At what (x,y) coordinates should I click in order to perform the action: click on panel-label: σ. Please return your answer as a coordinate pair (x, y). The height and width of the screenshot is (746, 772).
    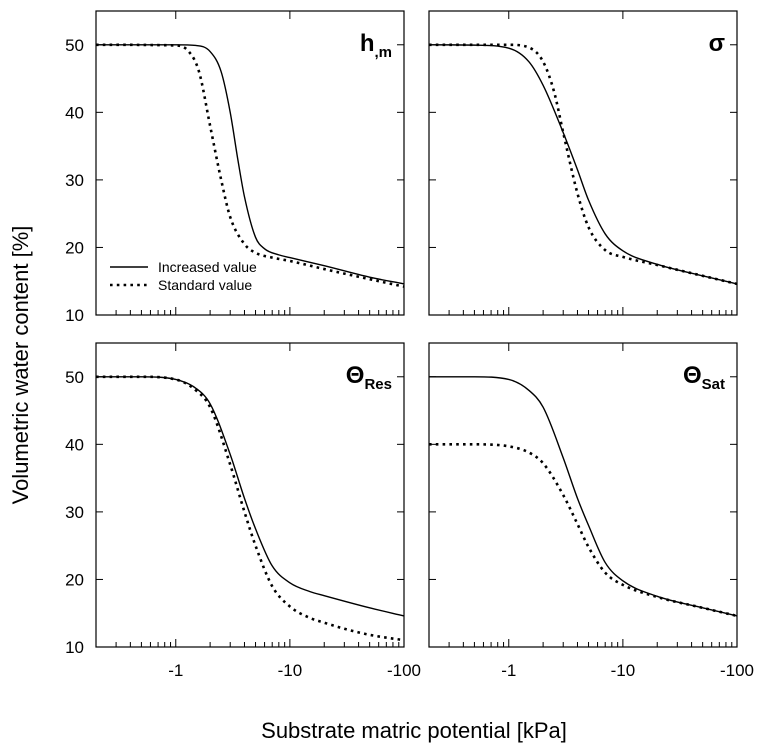
    Looking at the image, I should click on (717, 43).